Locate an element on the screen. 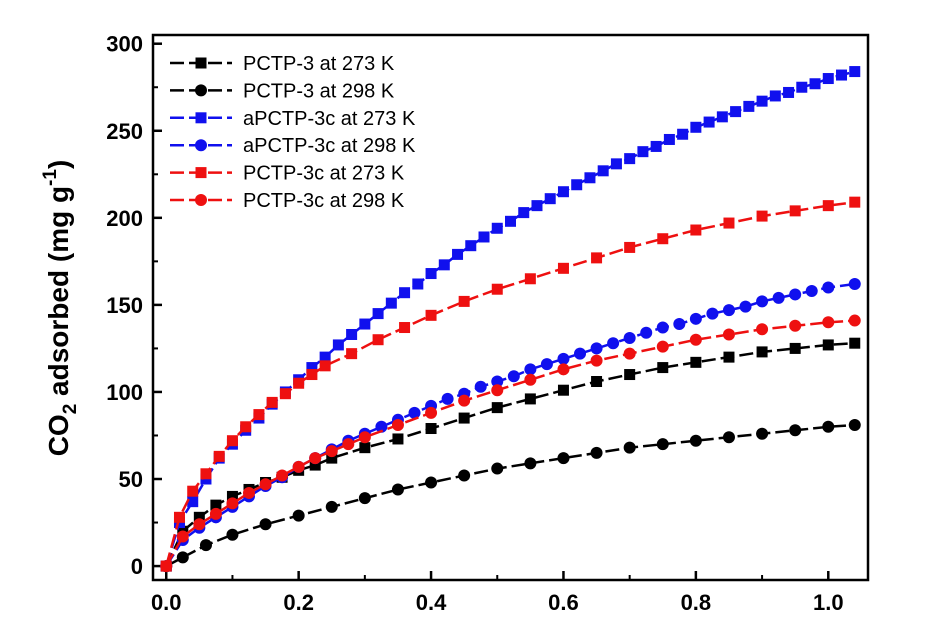 The height and width of the screenshot is (632, 928). x-tick-label: 0.2 is located at coordinates (298, 602).